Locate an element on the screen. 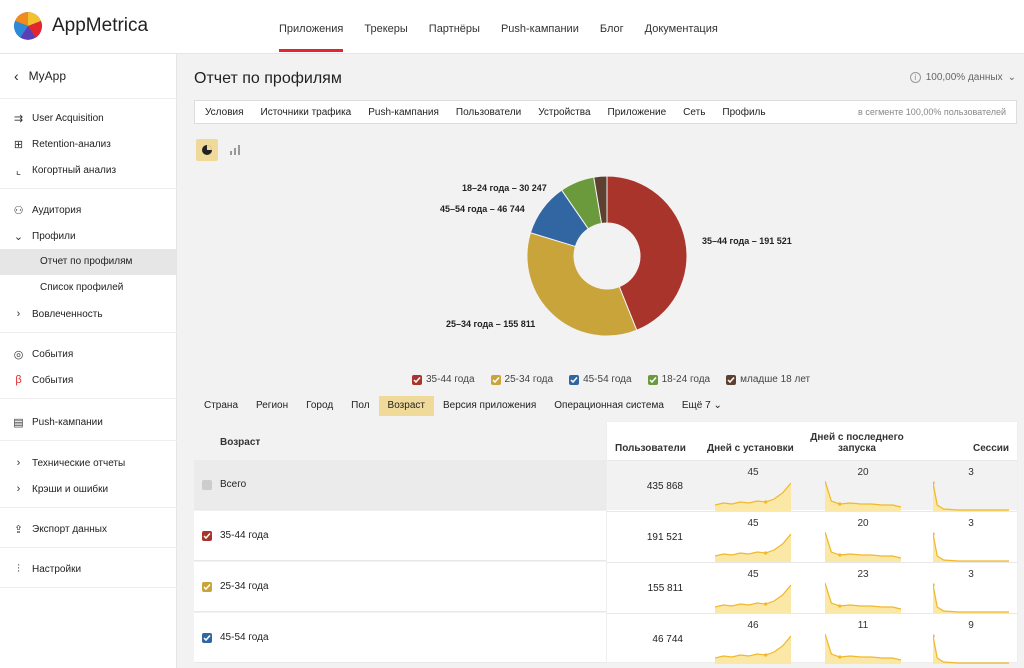 This screenshot has width=1024, height=668. legend-item-45-54: 45-54 года is located at coordinates (600, 379).